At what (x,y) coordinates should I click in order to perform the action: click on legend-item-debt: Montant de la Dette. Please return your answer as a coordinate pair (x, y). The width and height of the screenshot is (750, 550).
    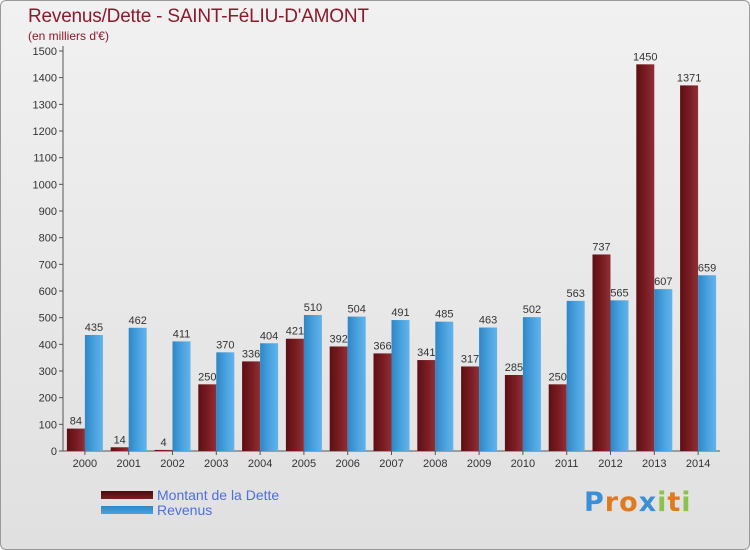
    Looking at the image, I should click on (190, 494).